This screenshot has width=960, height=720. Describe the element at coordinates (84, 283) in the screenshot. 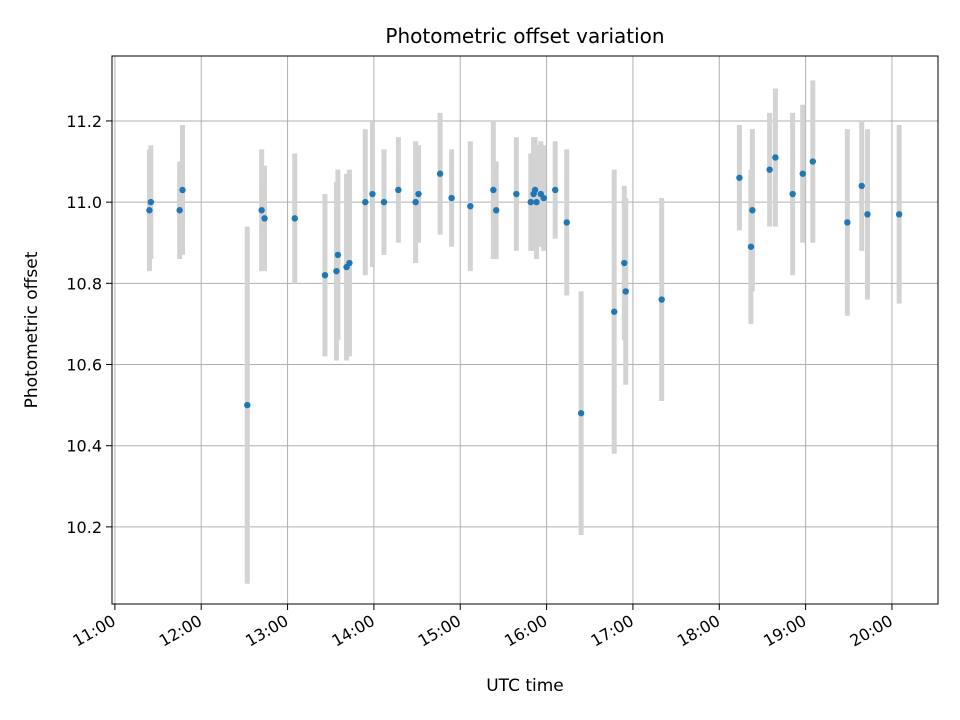

I see `y-tick-label: 10.8` at that location.